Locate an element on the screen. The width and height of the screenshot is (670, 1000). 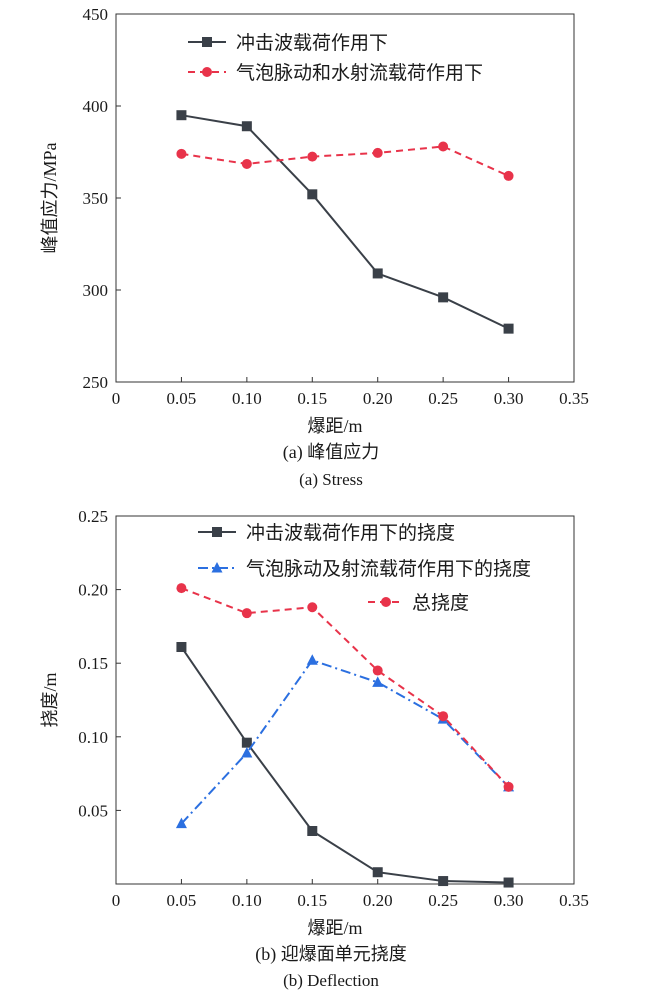
caption-cn: (a) 峰值应力 is located at coordinates (331, 452).